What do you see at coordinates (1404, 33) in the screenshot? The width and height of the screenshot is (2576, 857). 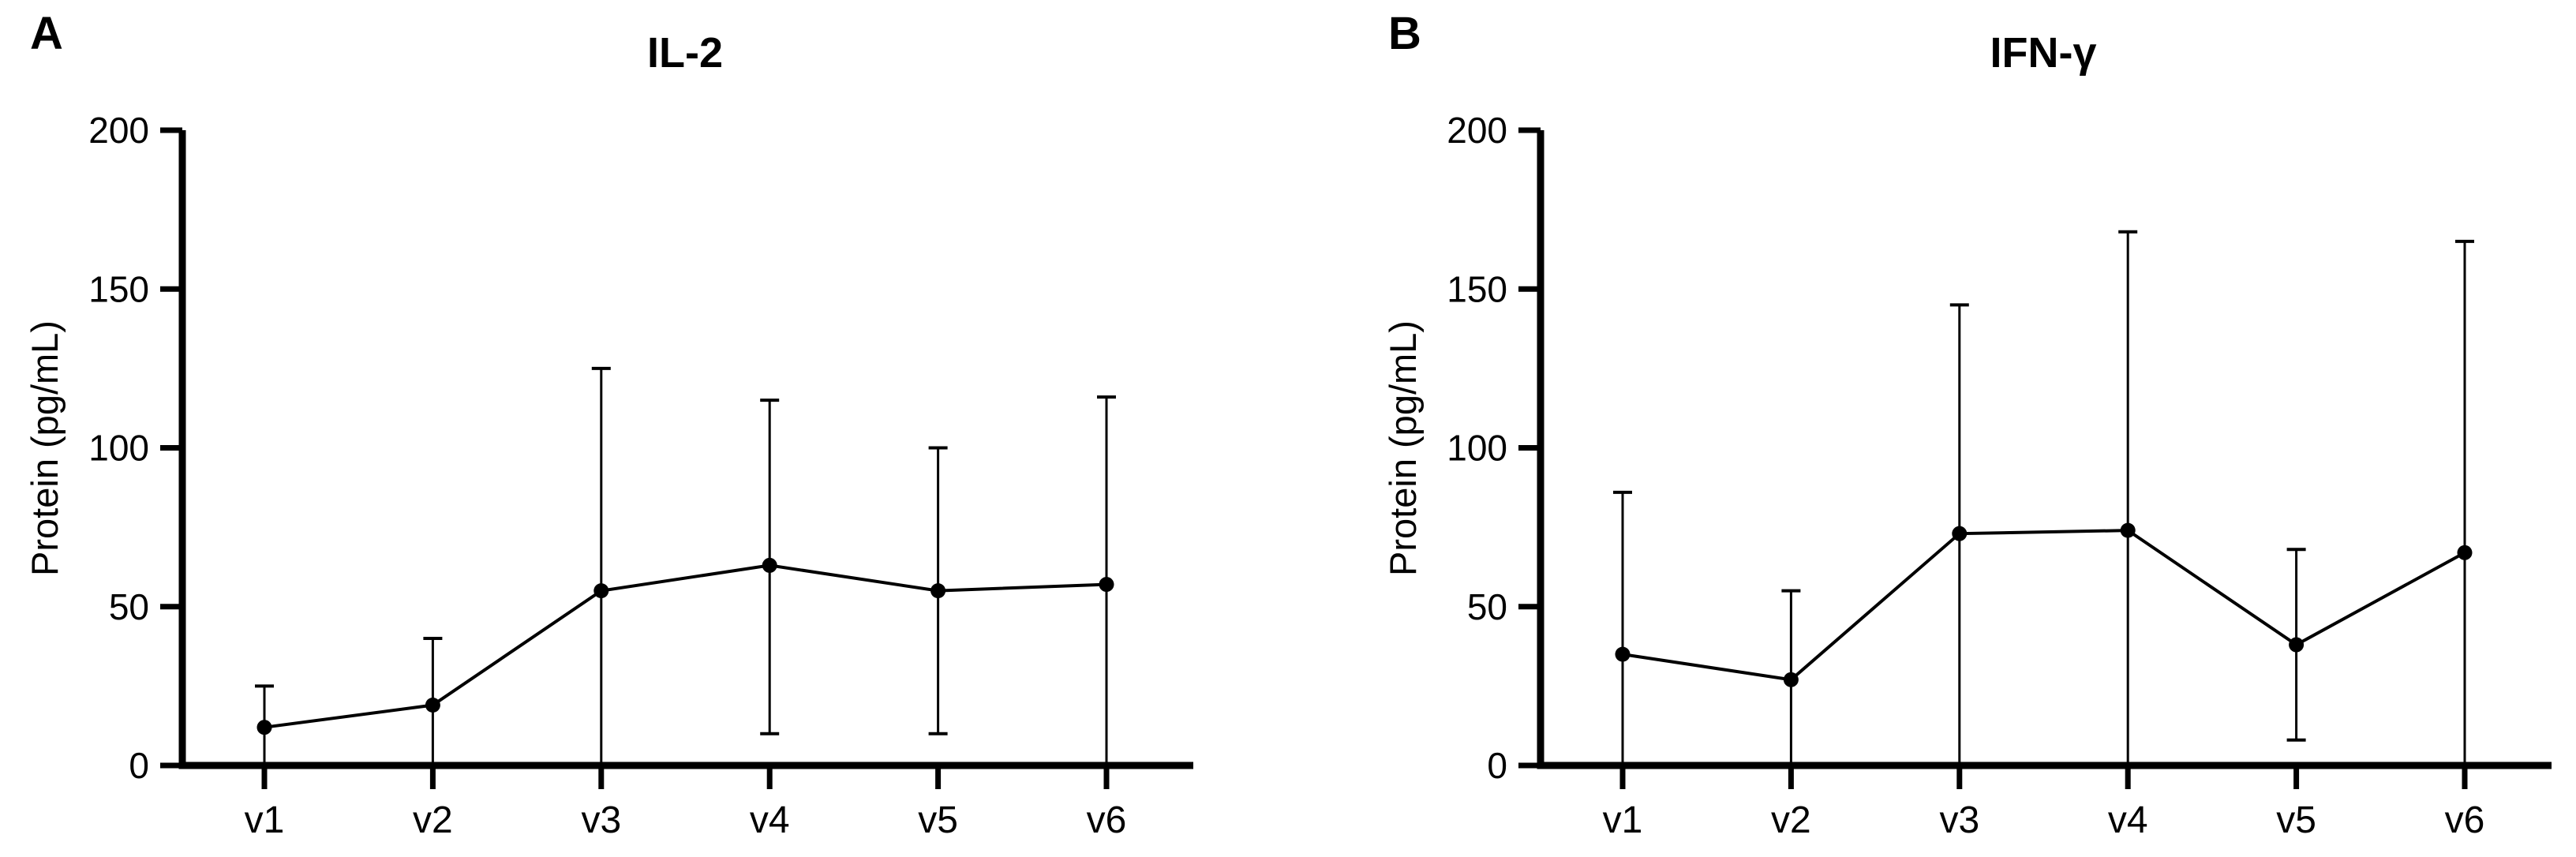 I see `panel-b-letter: B` at bounding box center [1404, 33].